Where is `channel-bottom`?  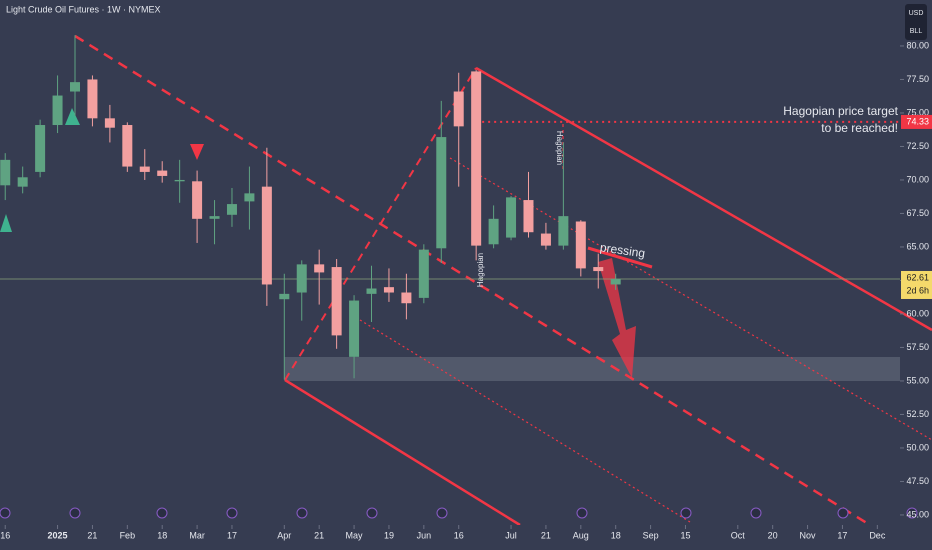
channel-bottom is located at coordinates (402, 452).